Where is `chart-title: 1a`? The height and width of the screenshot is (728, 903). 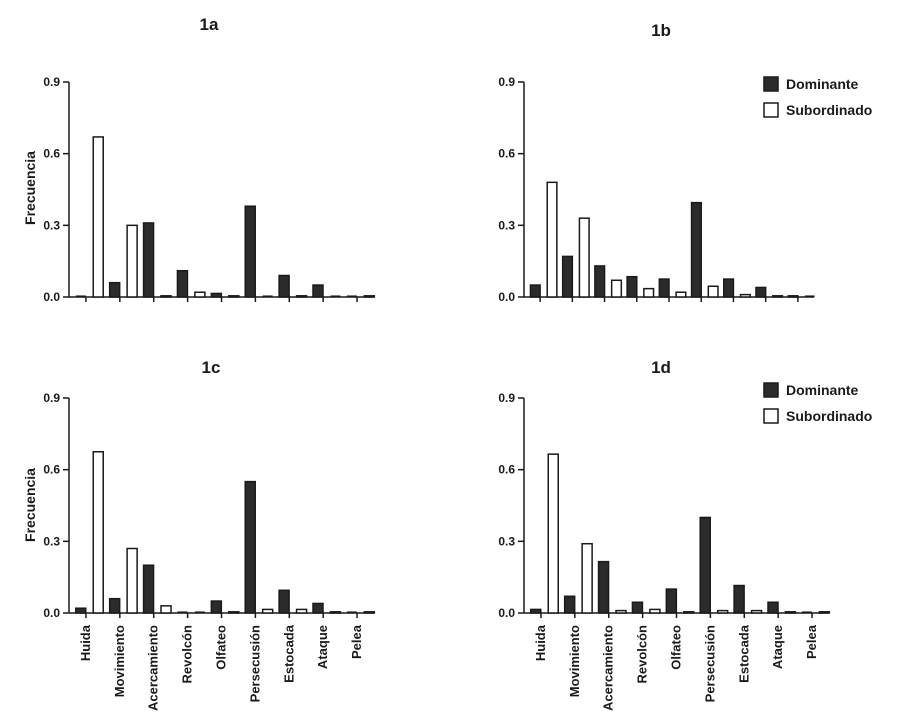
chart-title: 1a is located at coordinates (209, 24).